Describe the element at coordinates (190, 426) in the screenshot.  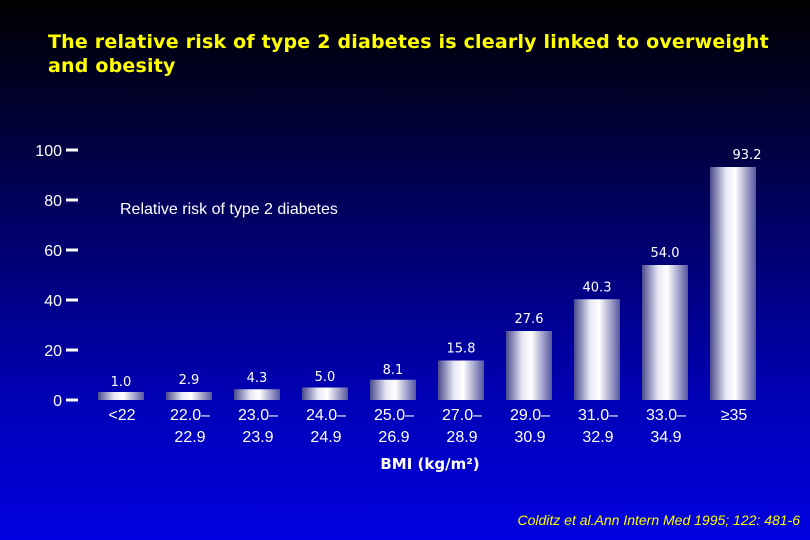
I see `x-tick-label: 22.0– 22.9` at that location.